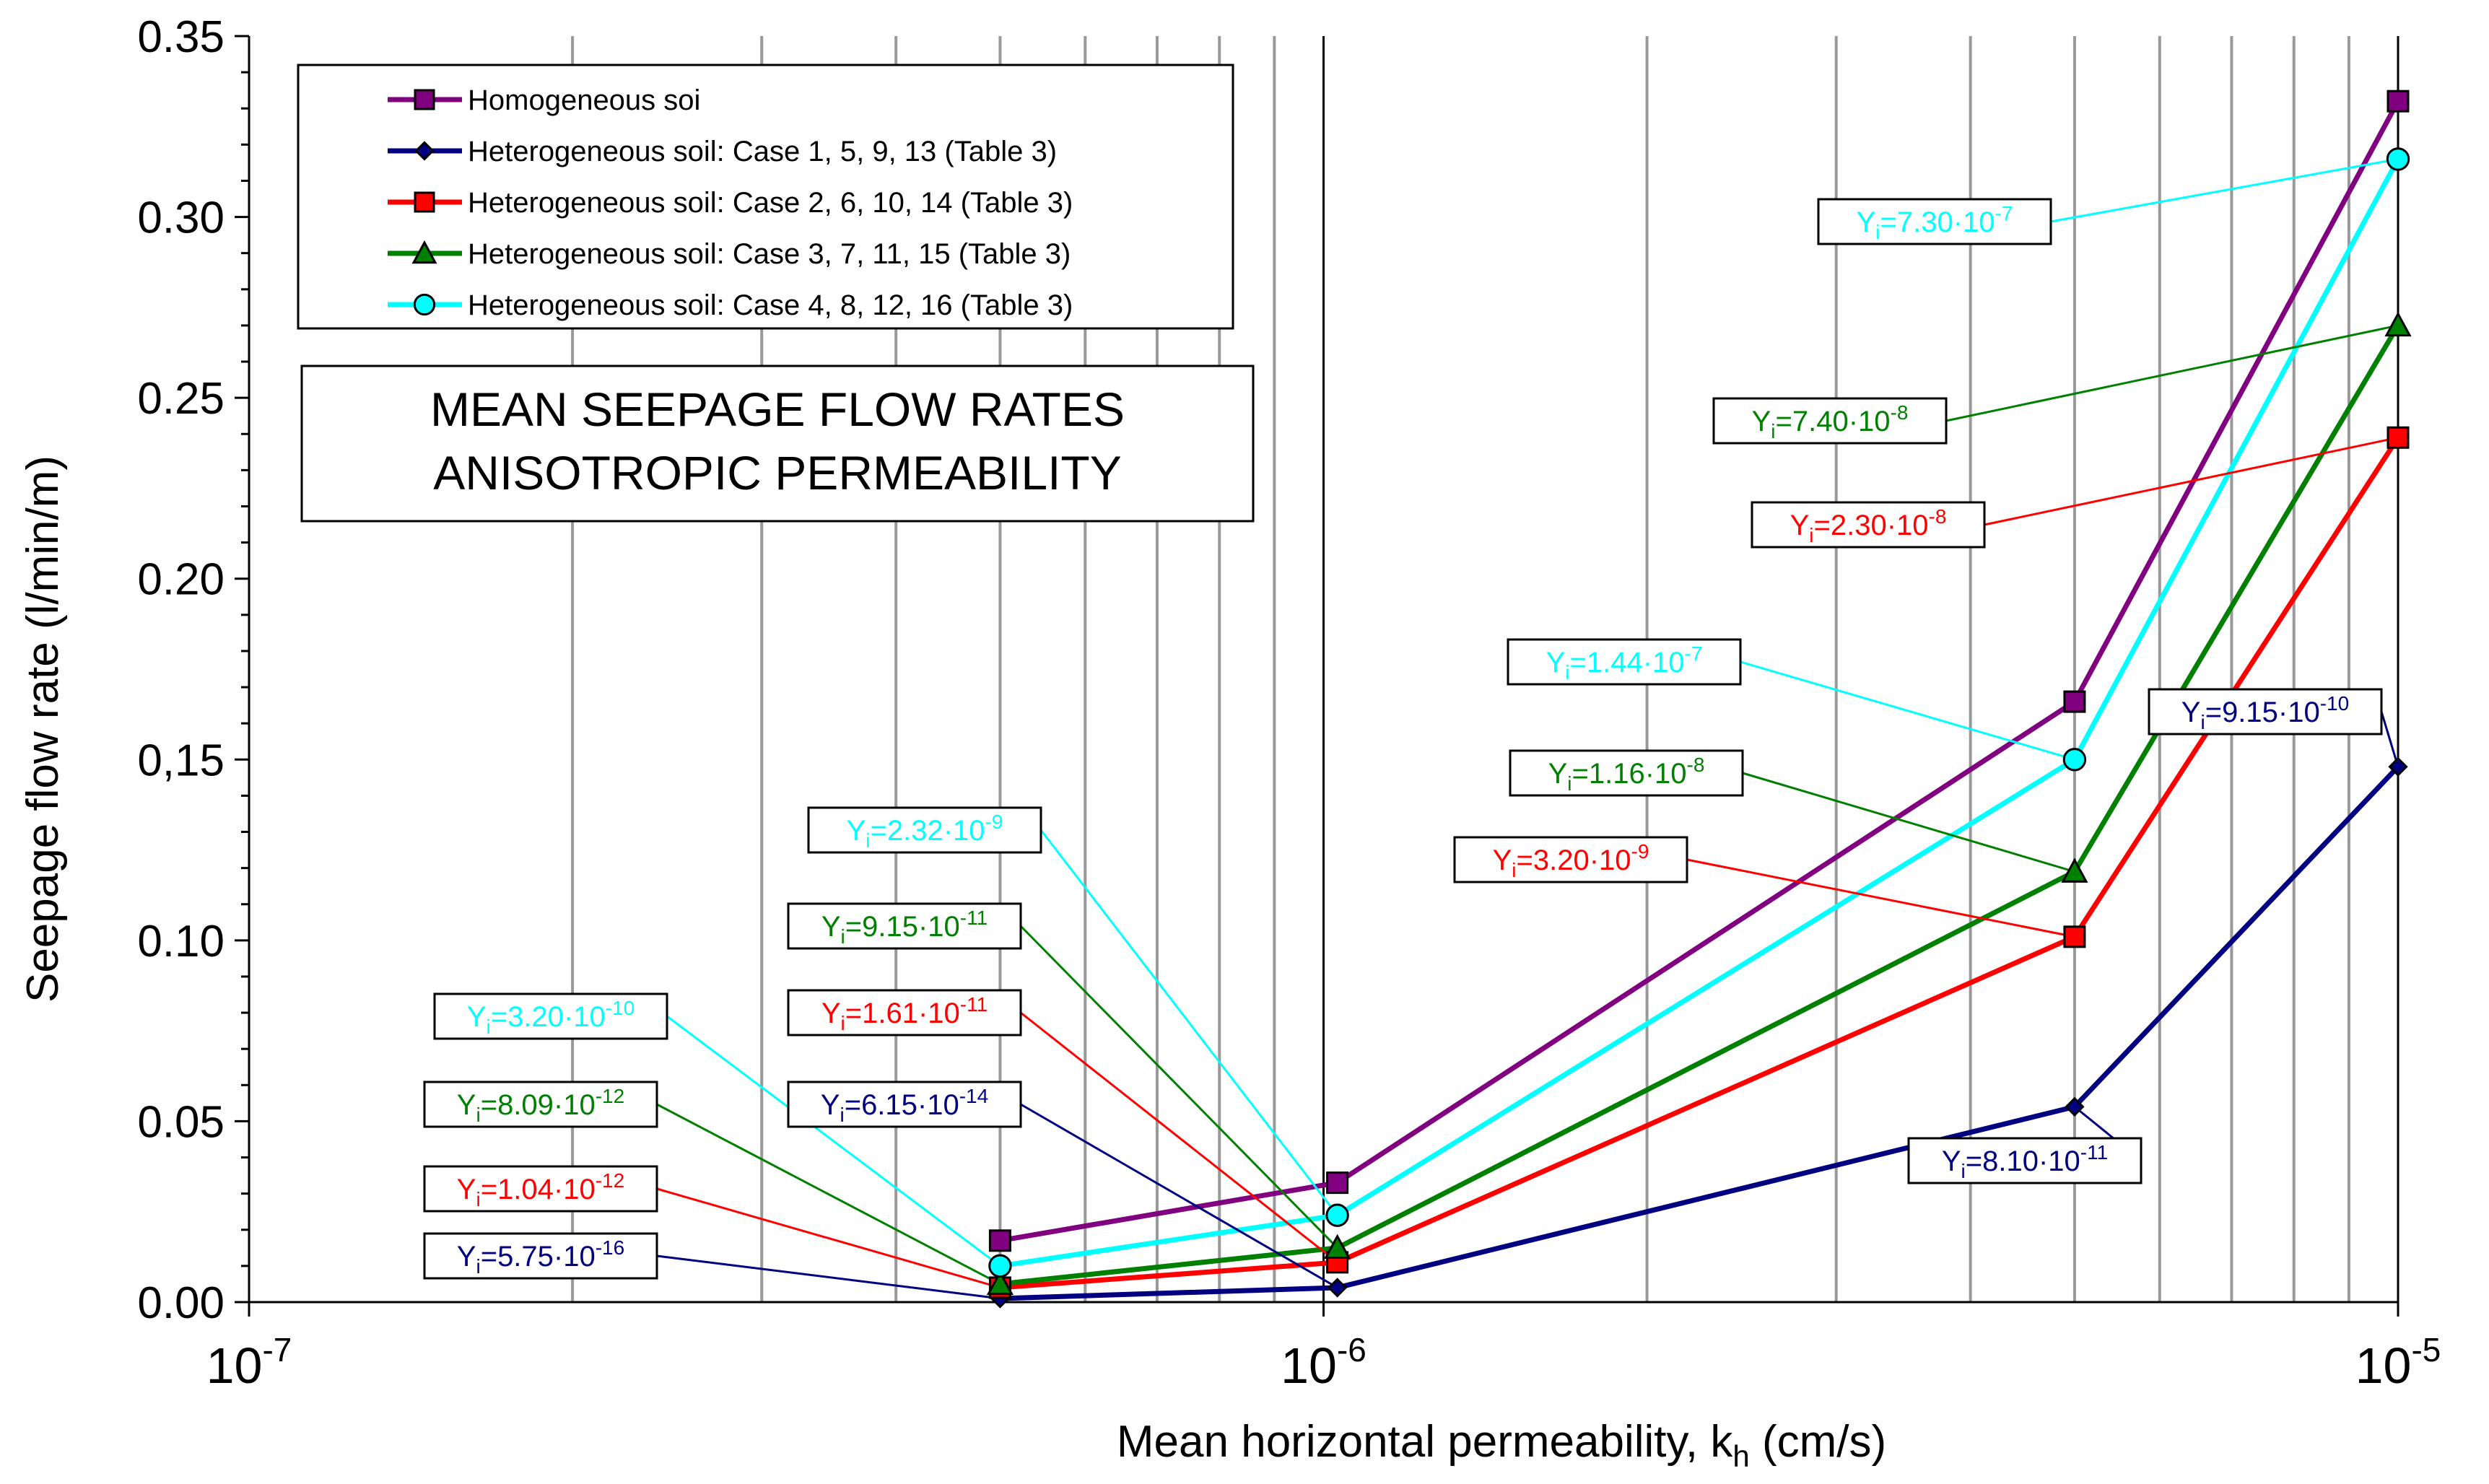 The height and width of the screenshot is (1484, 2489). I want to click on annotation-label-1: Yi=8.09·10-12, so click(540, 1105).